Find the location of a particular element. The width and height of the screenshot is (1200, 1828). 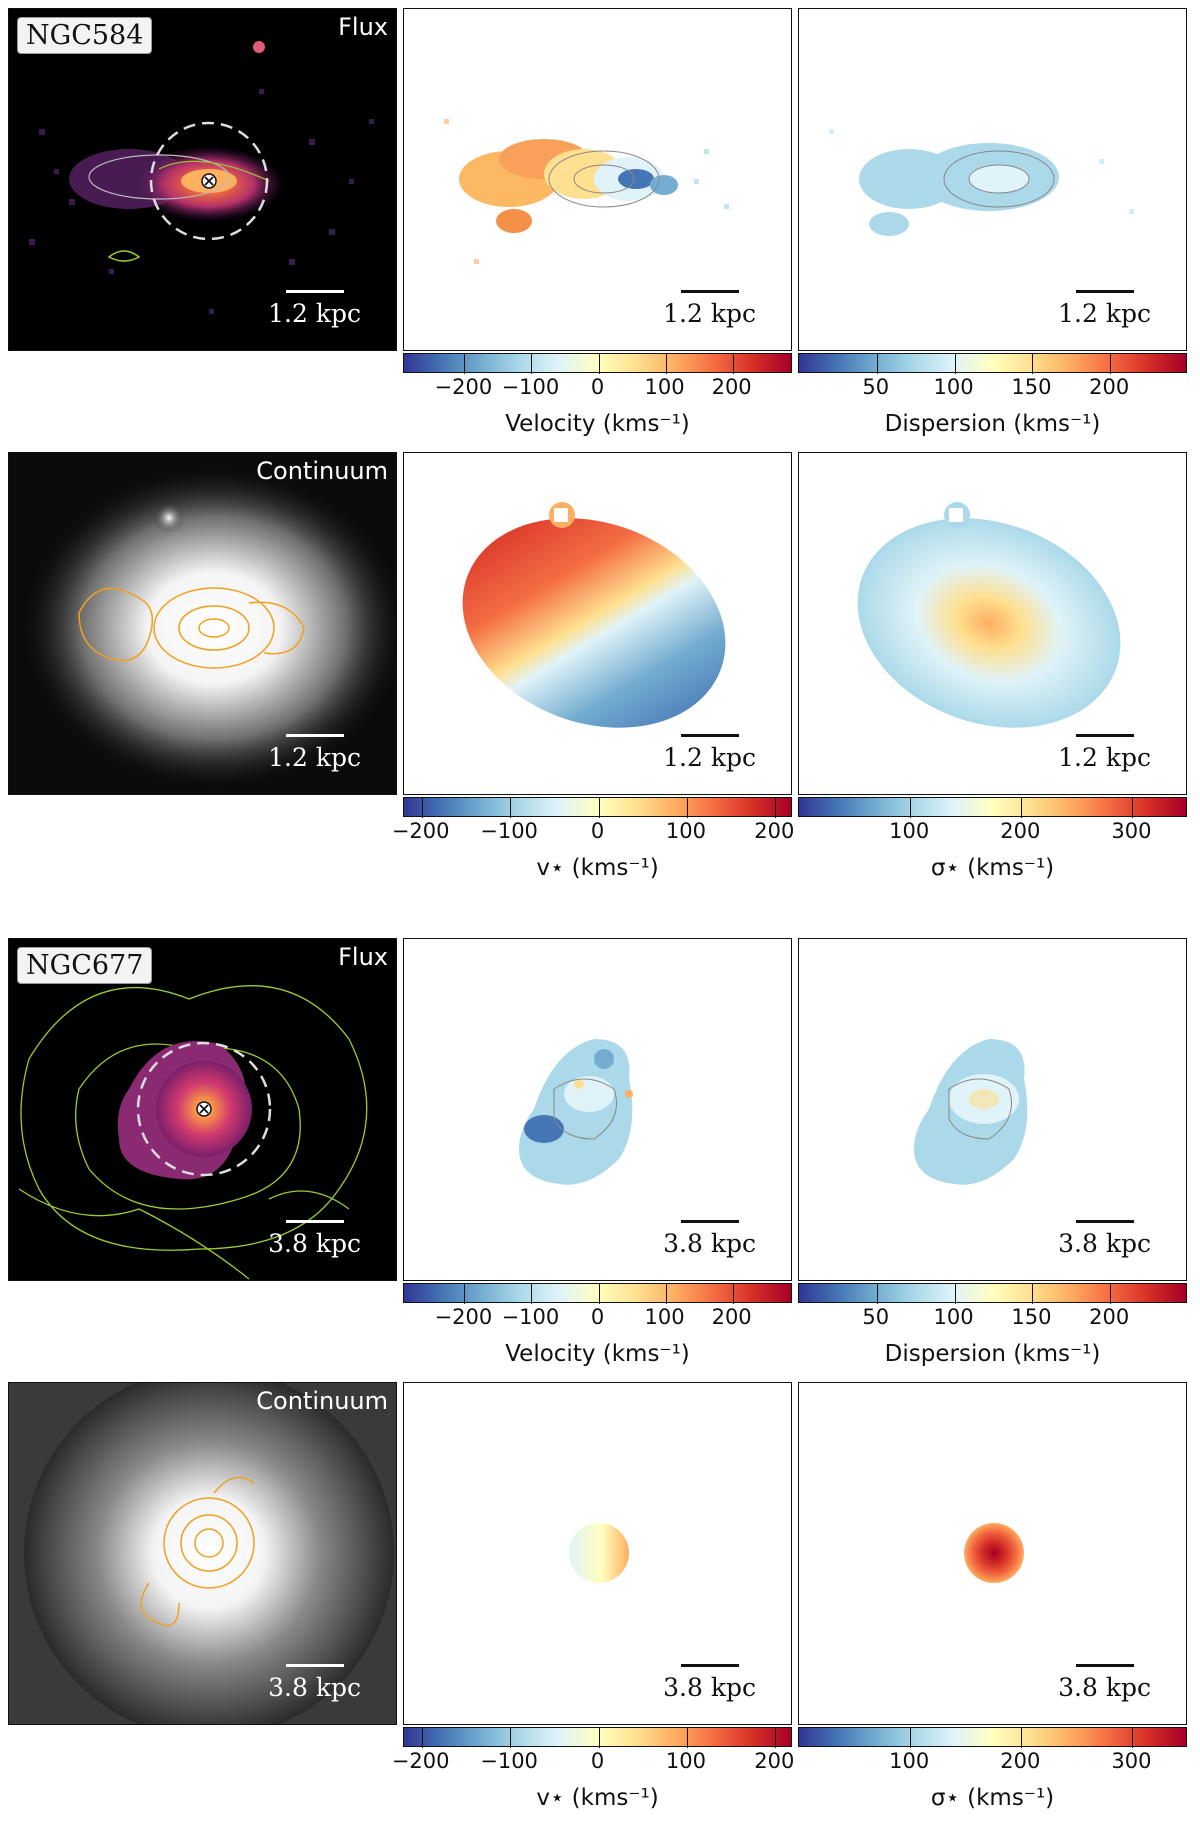

ngc584-continuum-panel: Continuum 1.2 kpc is located at coordinates (202, 623).